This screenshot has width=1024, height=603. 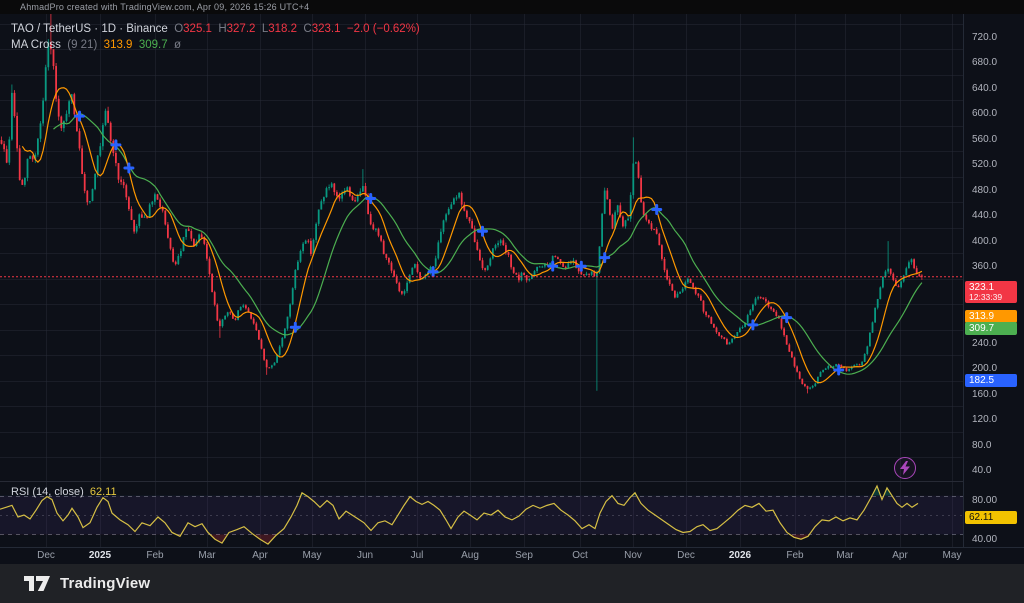 What do you see at coordinates (105, 583) in the screenshot?
I see `tradingview-logo-text: TradingView` at bounding box center [105, 583].